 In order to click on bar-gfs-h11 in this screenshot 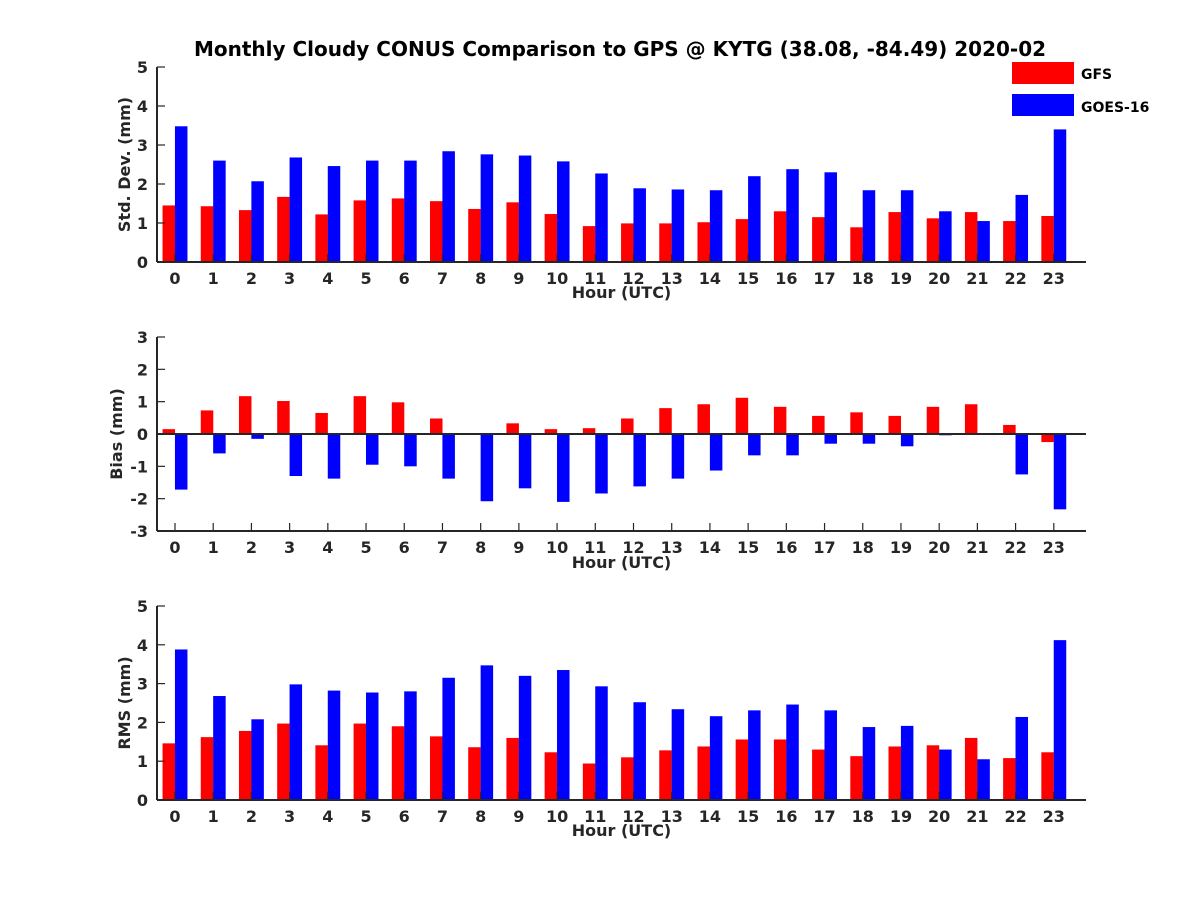, I will do `click(589, 431)`.